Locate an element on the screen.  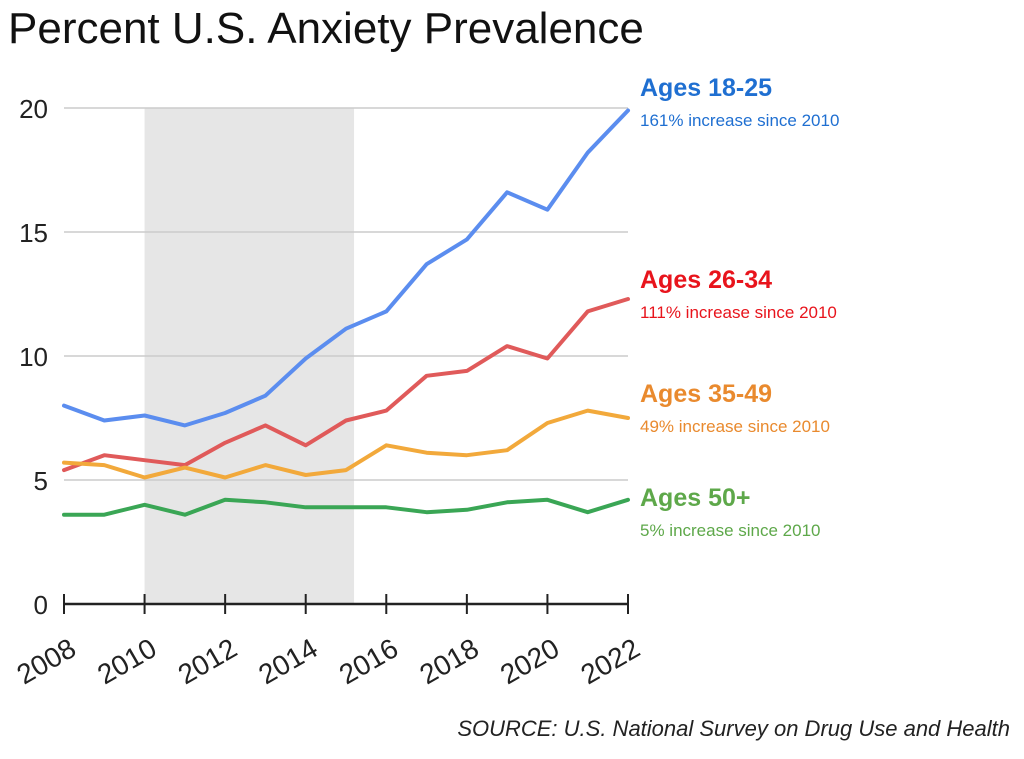
legend-series-name: Ages 50+ is located at coordinates (695, 498).